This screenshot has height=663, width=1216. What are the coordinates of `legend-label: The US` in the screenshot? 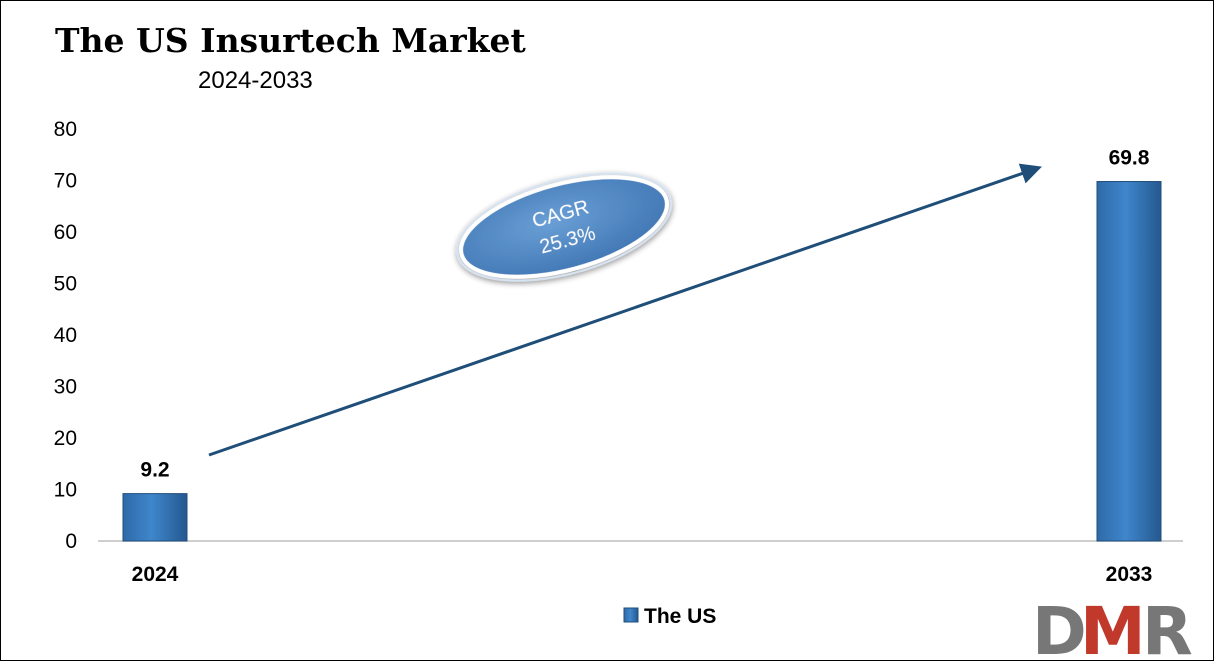 It's located at (680, 616).